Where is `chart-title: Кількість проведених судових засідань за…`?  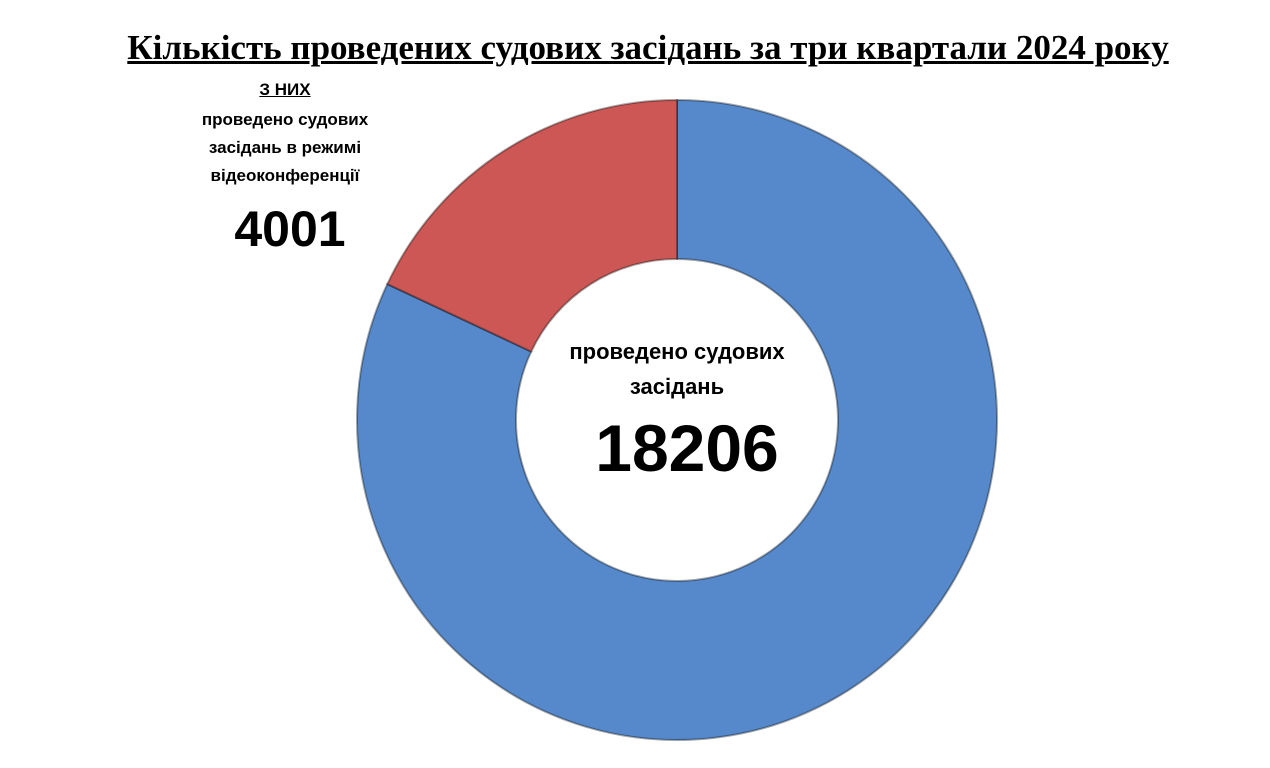
chart-title: Кількість проведених судових засідань за… is located at coordinates (648, 47).